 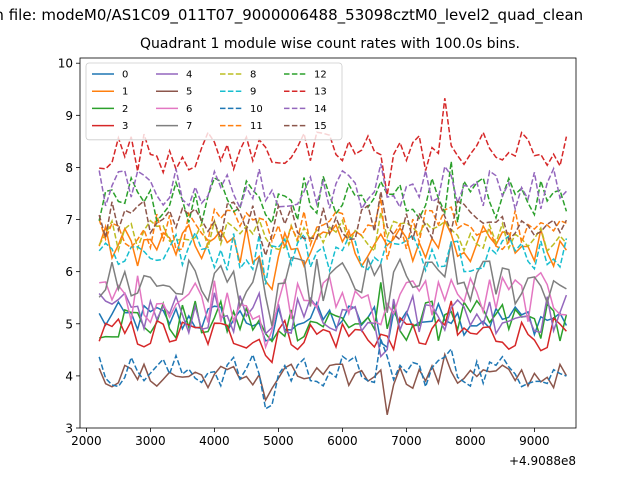 I want to click on x-tick-label: 9000, so click(x=534, y=441).